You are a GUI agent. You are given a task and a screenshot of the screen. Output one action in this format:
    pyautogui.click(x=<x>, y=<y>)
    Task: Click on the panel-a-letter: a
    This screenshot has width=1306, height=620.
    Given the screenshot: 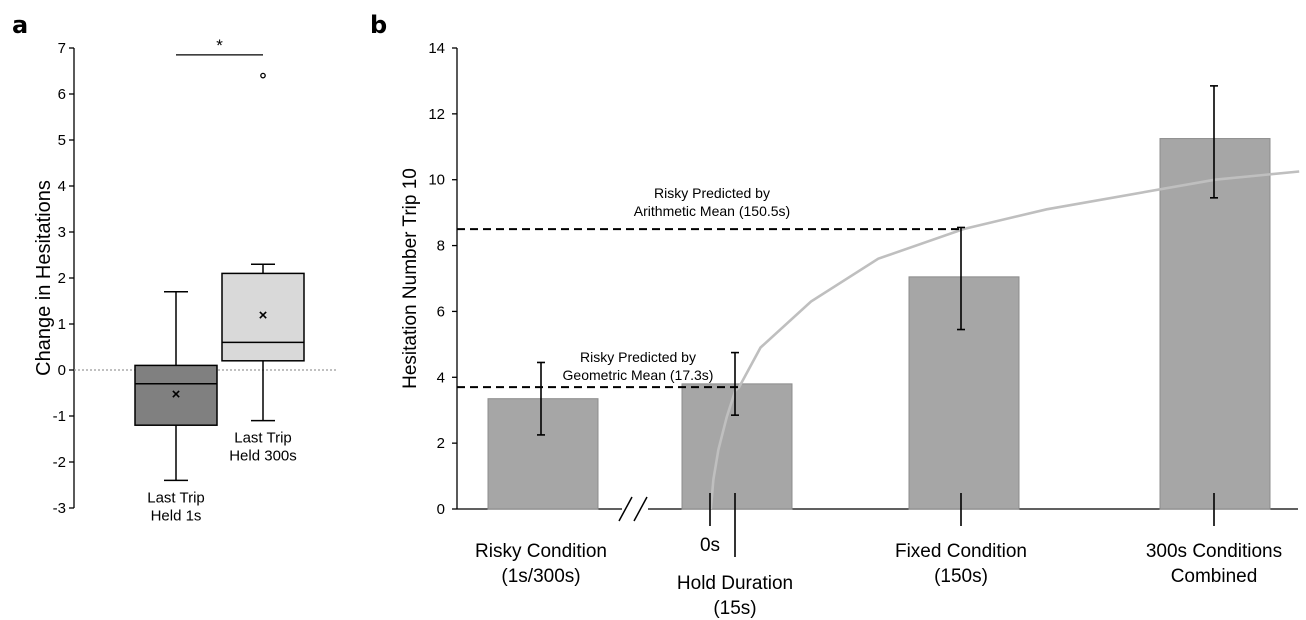 What is the action you would take?
    pyautogui.click(x=20, y=25)
    